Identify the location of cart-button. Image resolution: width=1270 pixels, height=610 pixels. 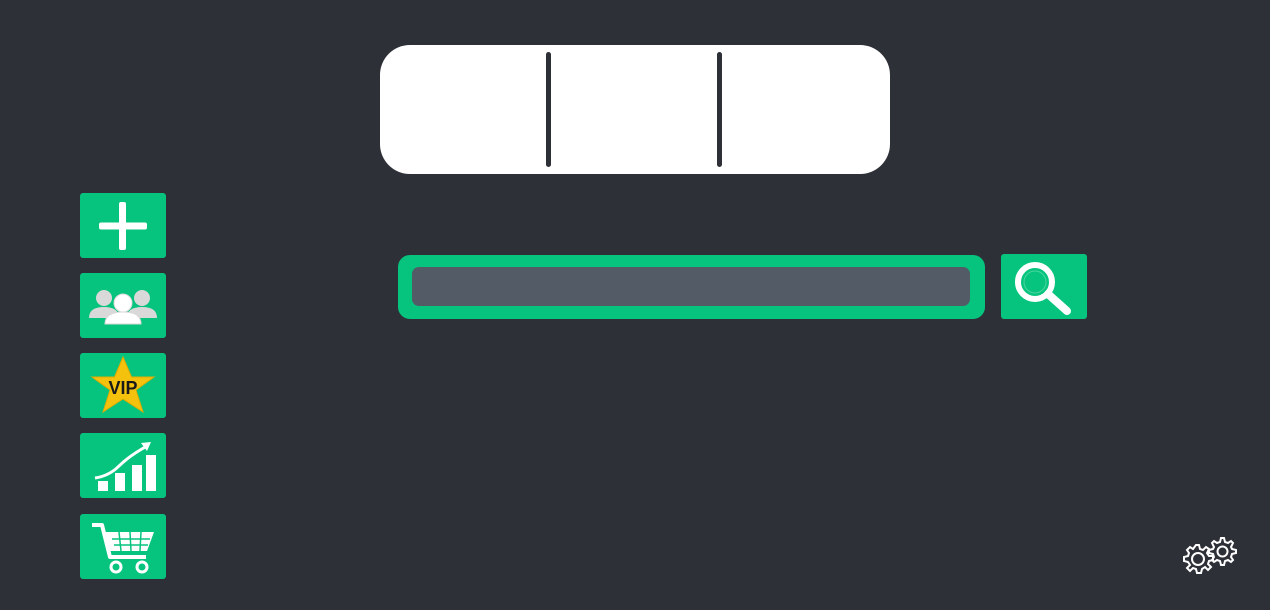
(123, 546).